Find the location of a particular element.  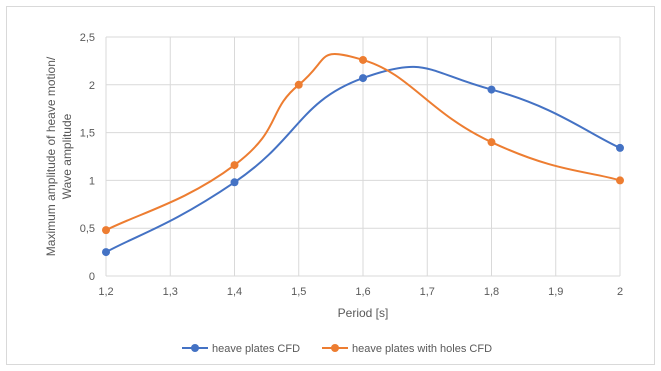

legend-entry: heave plates CFD is located at coordinates (241, 349).